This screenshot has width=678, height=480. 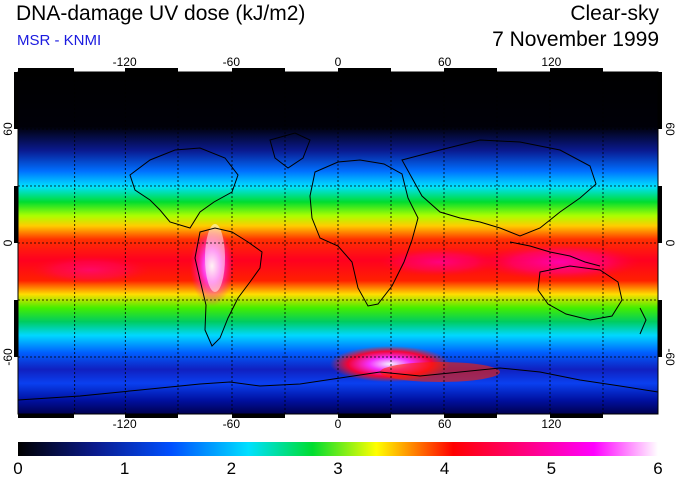 What do you see at coordinates (643, 321) in the screenshot?
I see `coast-new-zealand` at bounding box center [643, 321].